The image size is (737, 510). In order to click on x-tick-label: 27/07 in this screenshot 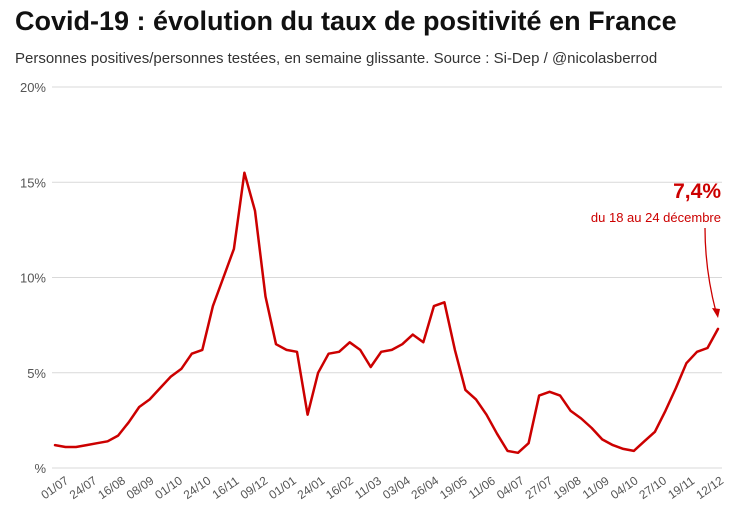, I will do `click(539, 487)`.